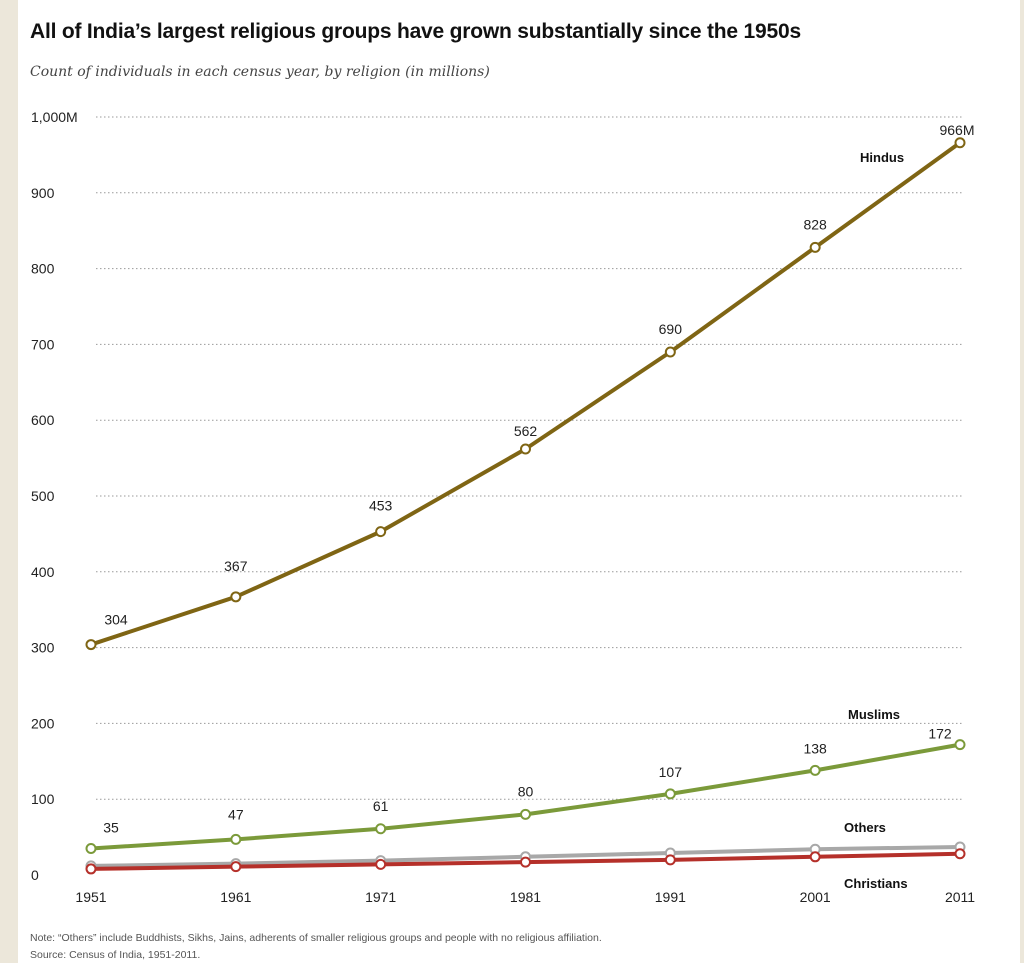 This screenshot has width=1024, height=963. What do you see at coordinates (876, 883) in the screenshot?
I see `series-label-christians: Christians` at bounding box center [876, 883].